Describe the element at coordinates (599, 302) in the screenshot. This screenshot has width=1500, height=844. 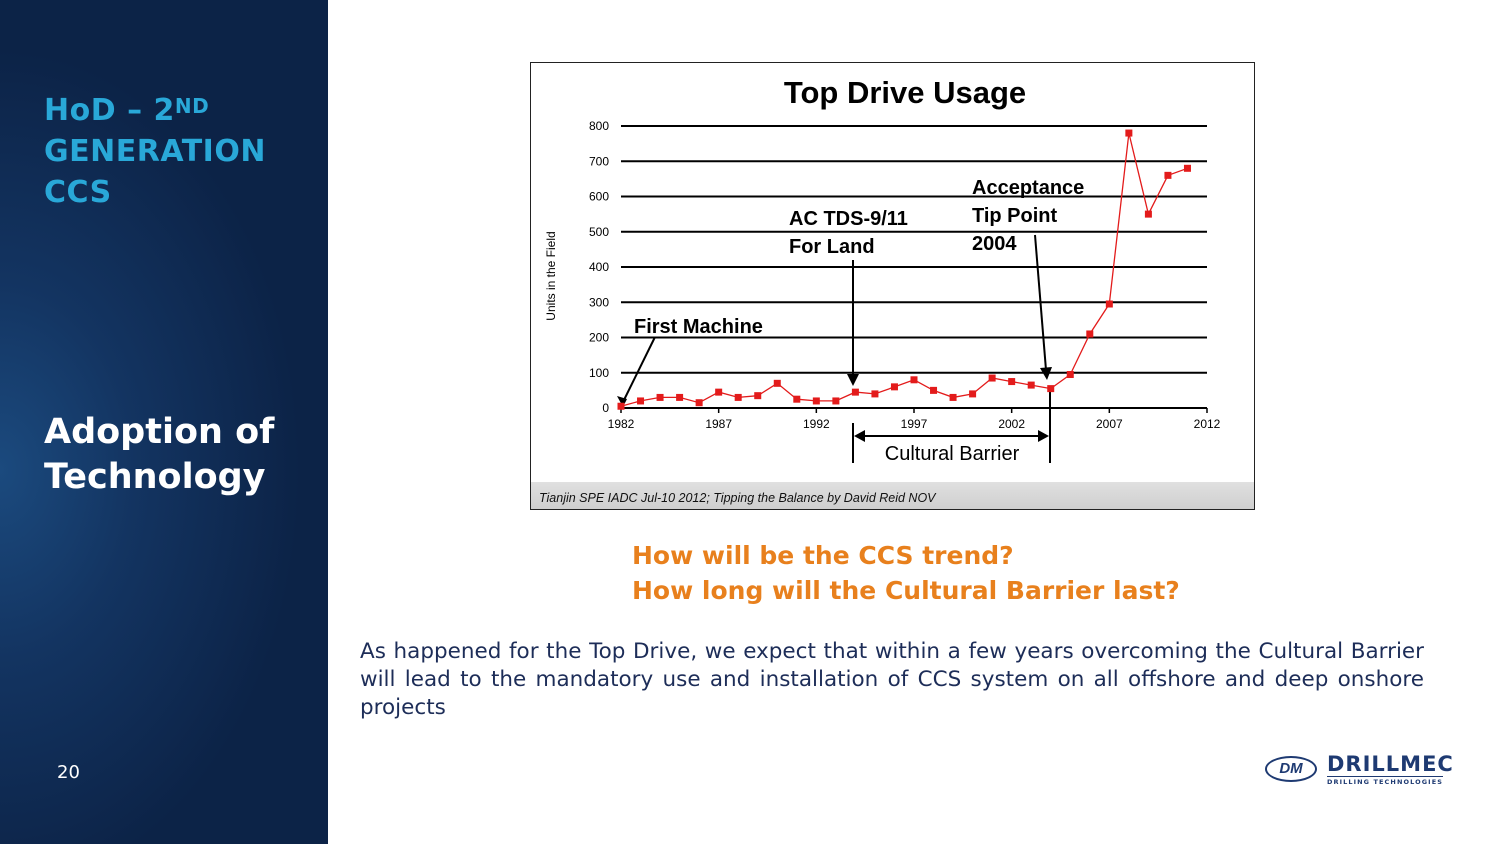
I see `y-tick-label: 300` at that location.